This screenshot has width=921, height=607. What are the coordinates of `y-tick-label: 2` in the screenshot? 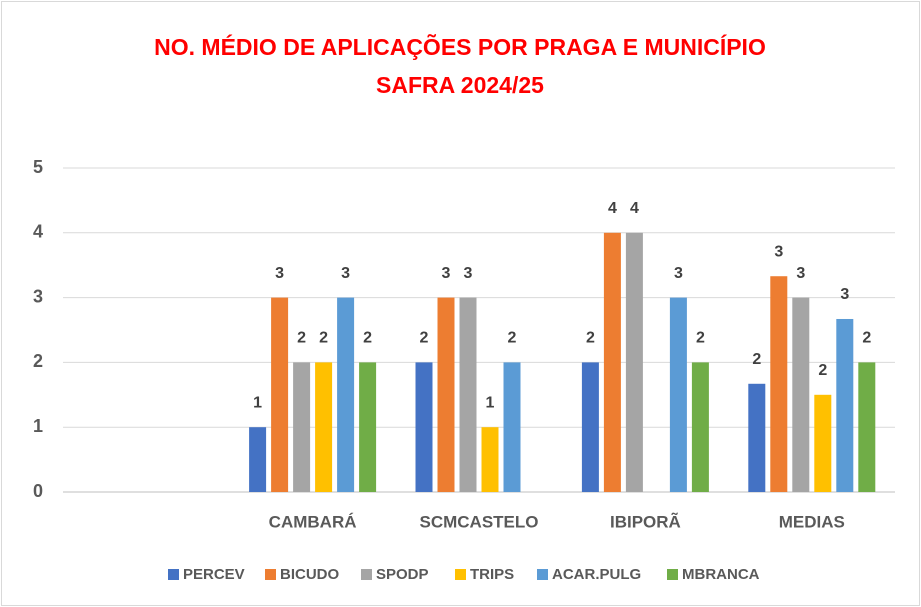 It's located at (38, 361).